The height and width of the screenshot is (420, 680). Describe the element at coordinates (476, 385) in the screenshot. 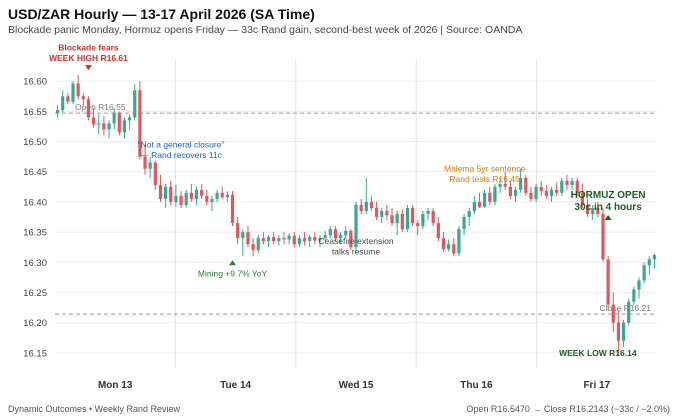

I see `x-tick-label: Thu 16` at that location.